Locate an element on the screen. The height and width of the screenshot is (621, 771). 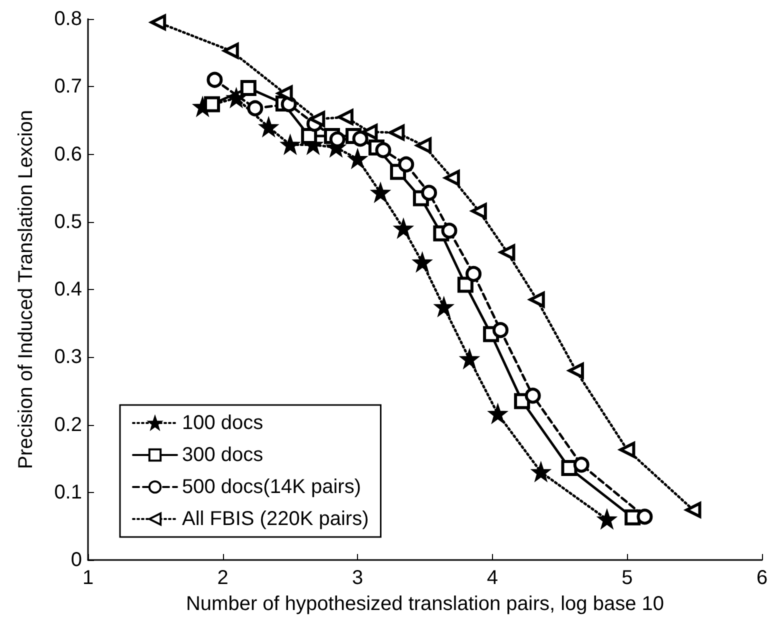
y-tick-label: 0 is located at coordinates (76, 560).